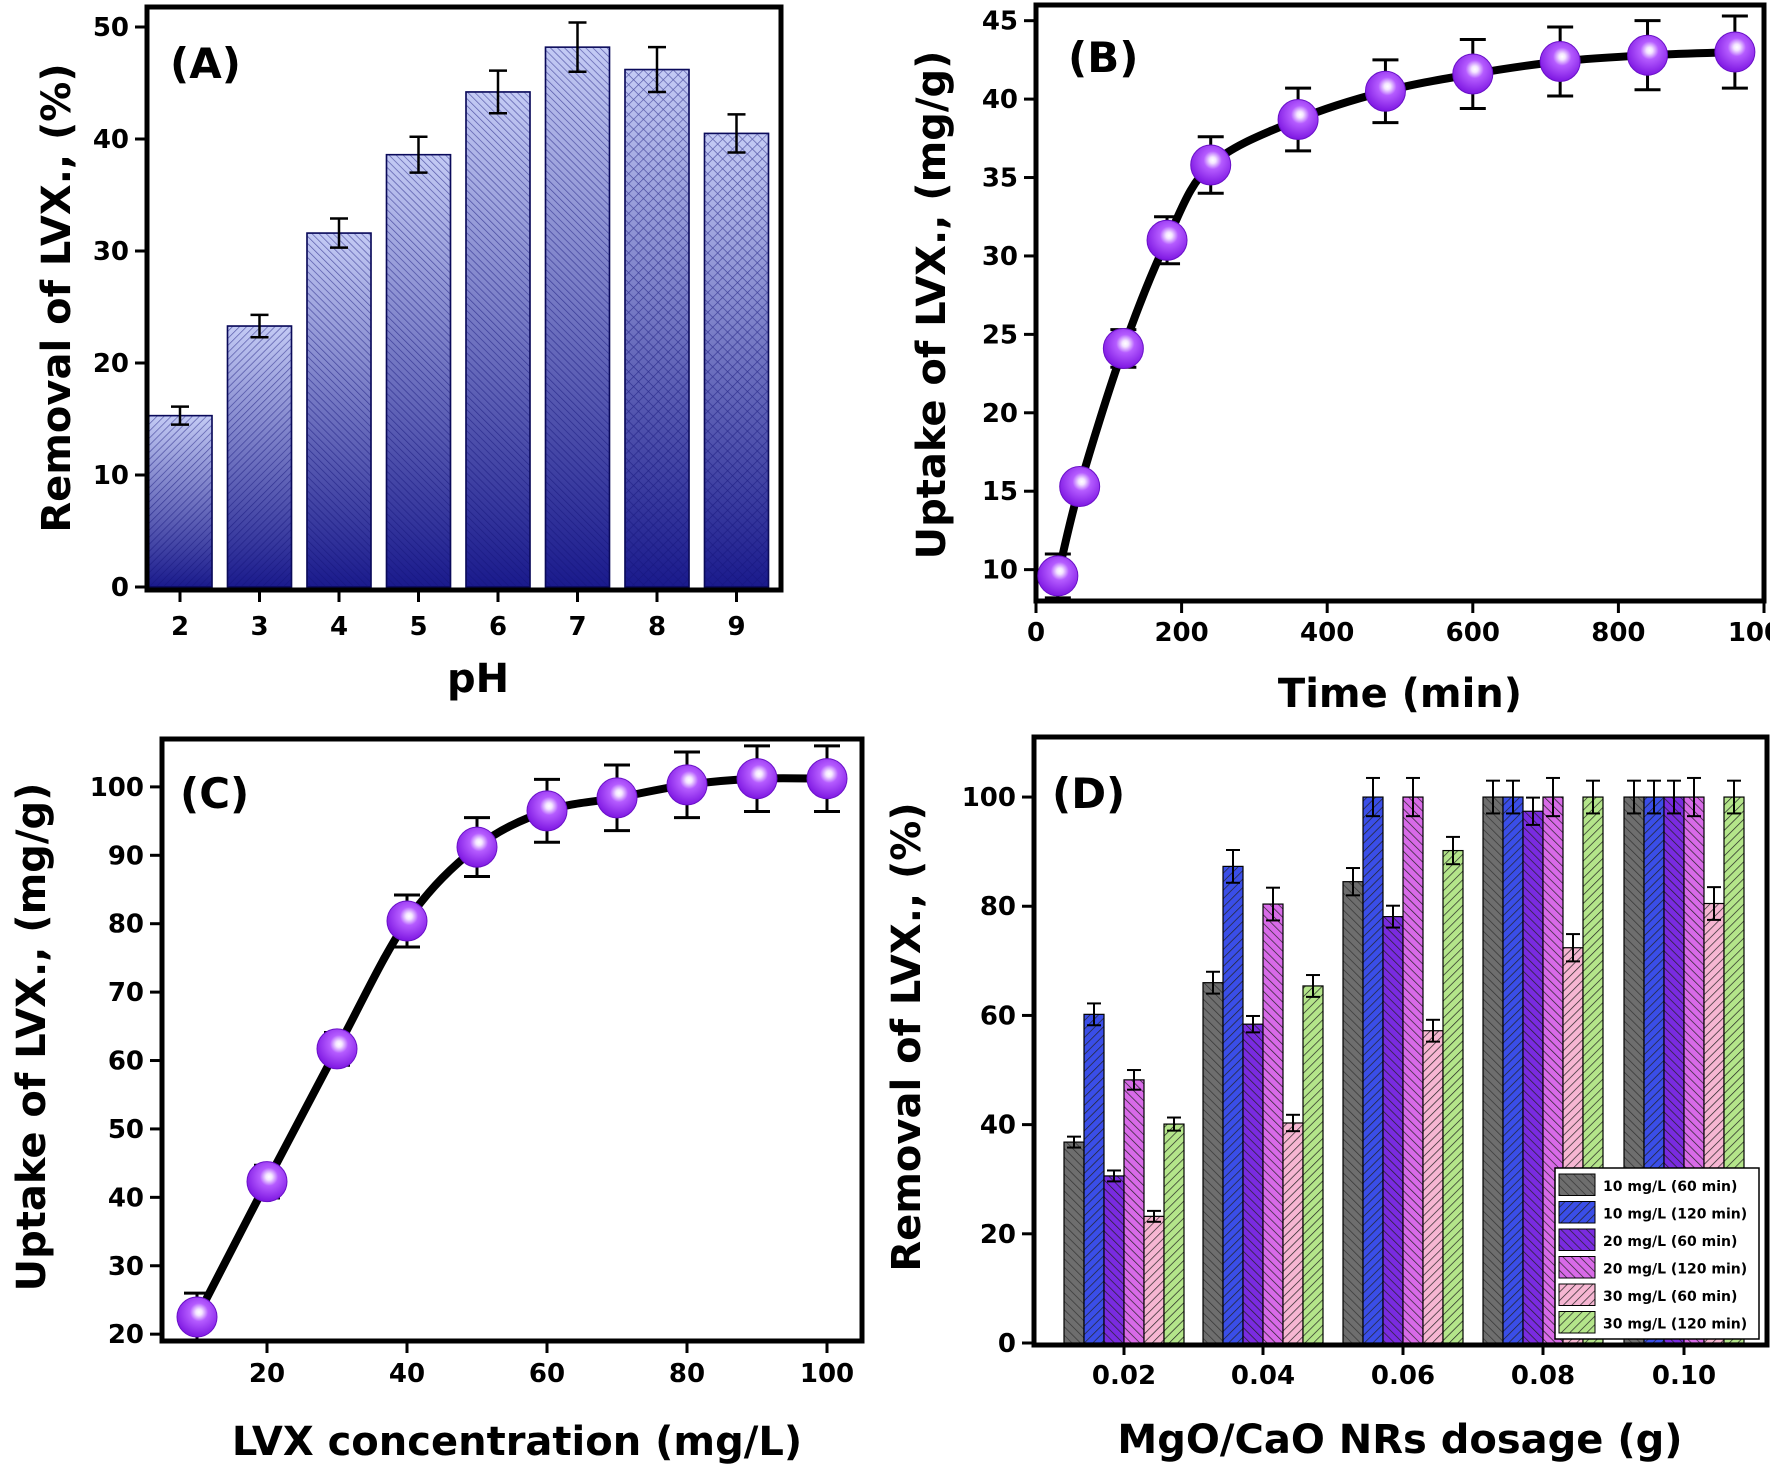  I want to click on panel-a-x-tick-label: 2, so click(180, 627).